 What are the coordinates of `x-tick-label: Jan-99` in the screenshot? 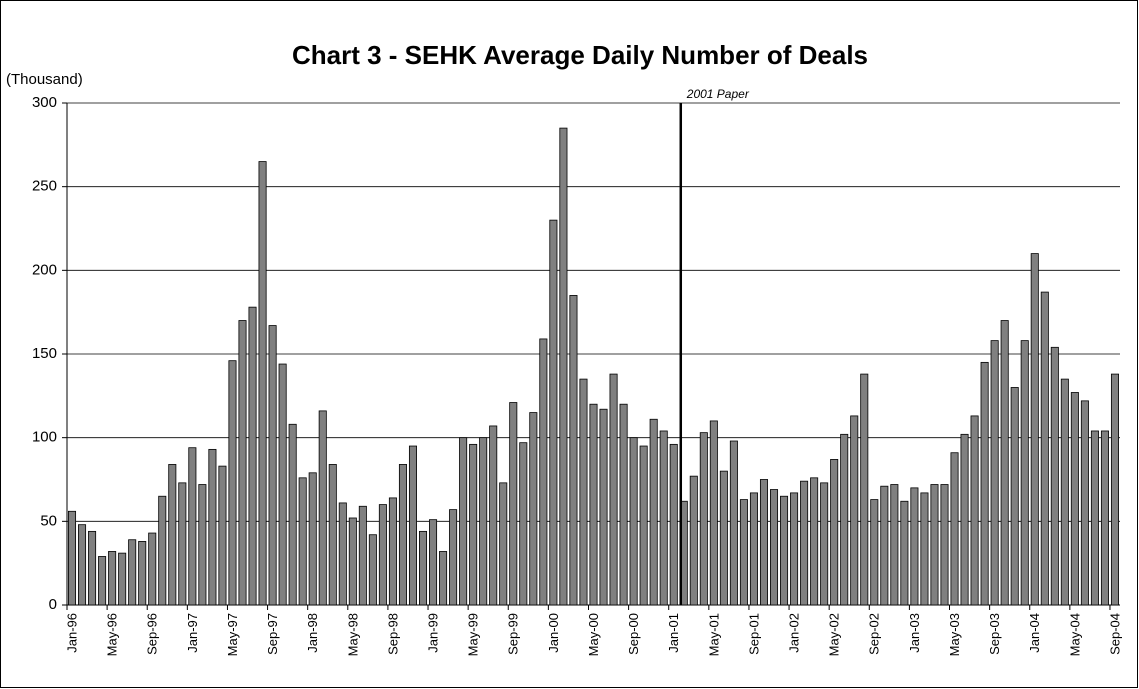 It's located at (432, 633).